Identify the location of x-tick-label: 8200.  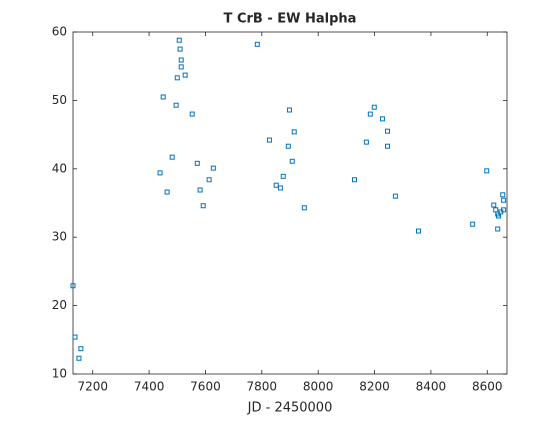
(374, 387).